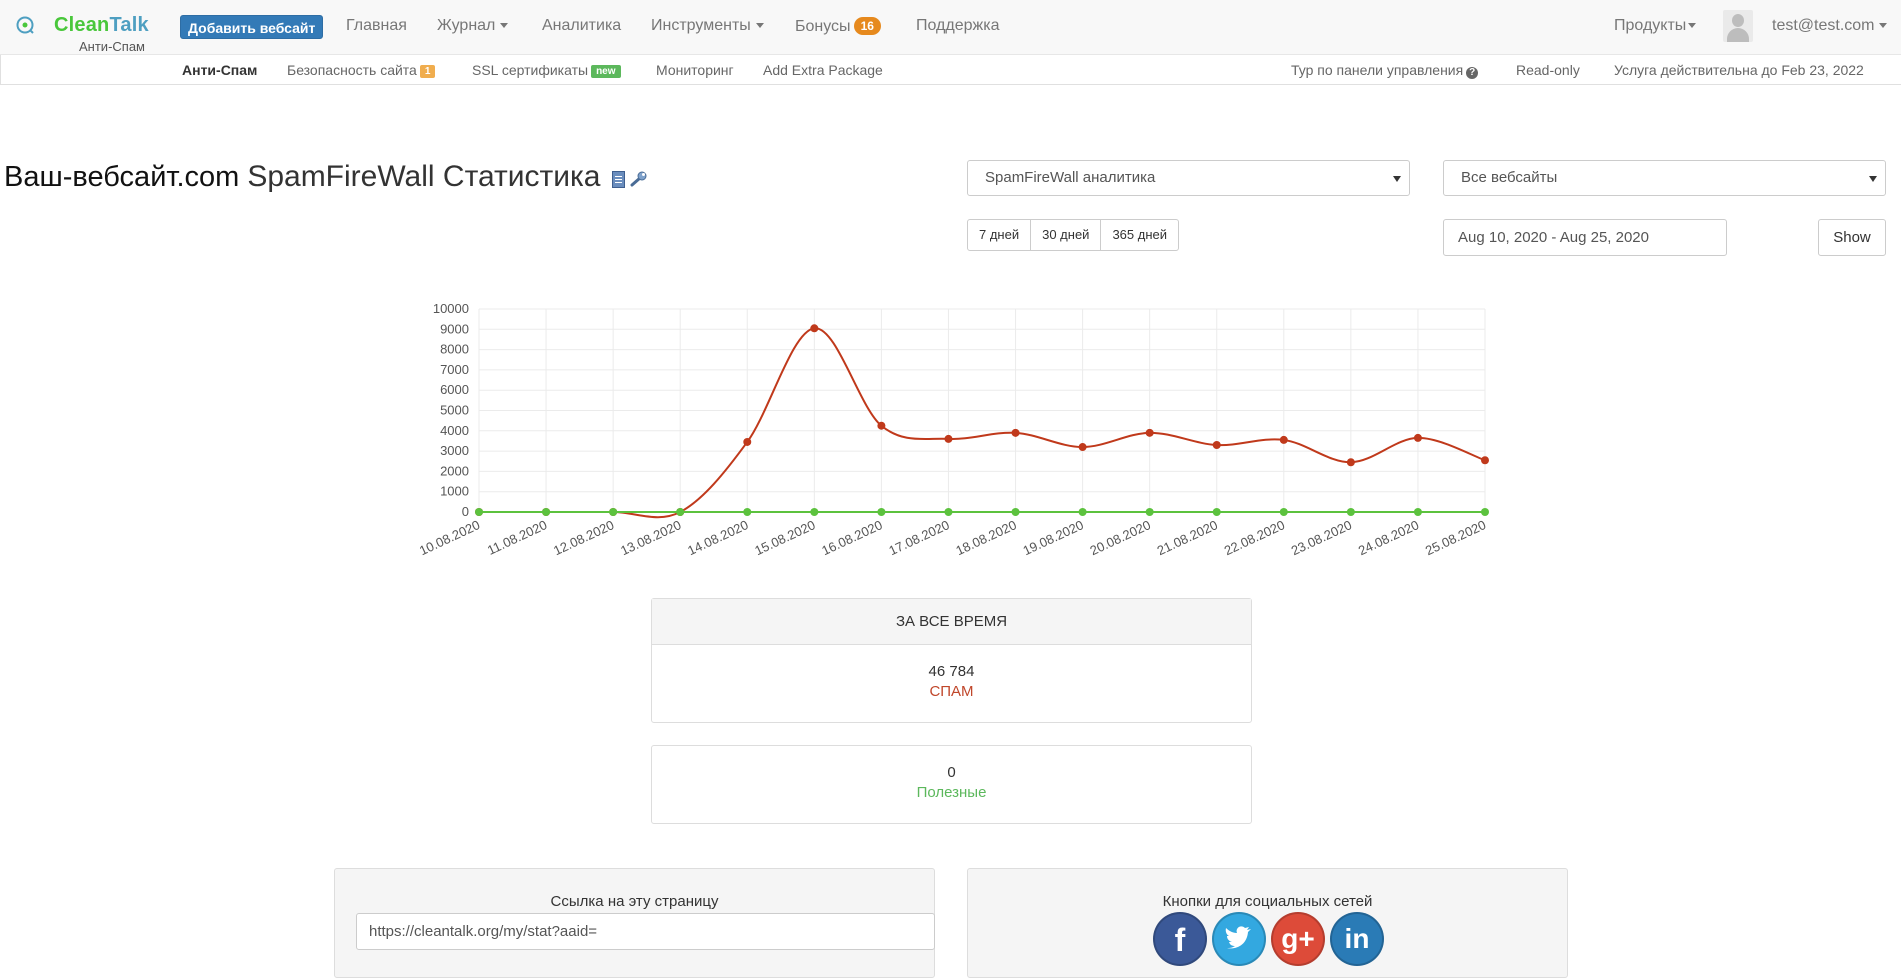  What do you see at coordinates (999, 235) in the screenshot?
I see `period-7-days-button: 7 дней` at bounding box center [999, 235].